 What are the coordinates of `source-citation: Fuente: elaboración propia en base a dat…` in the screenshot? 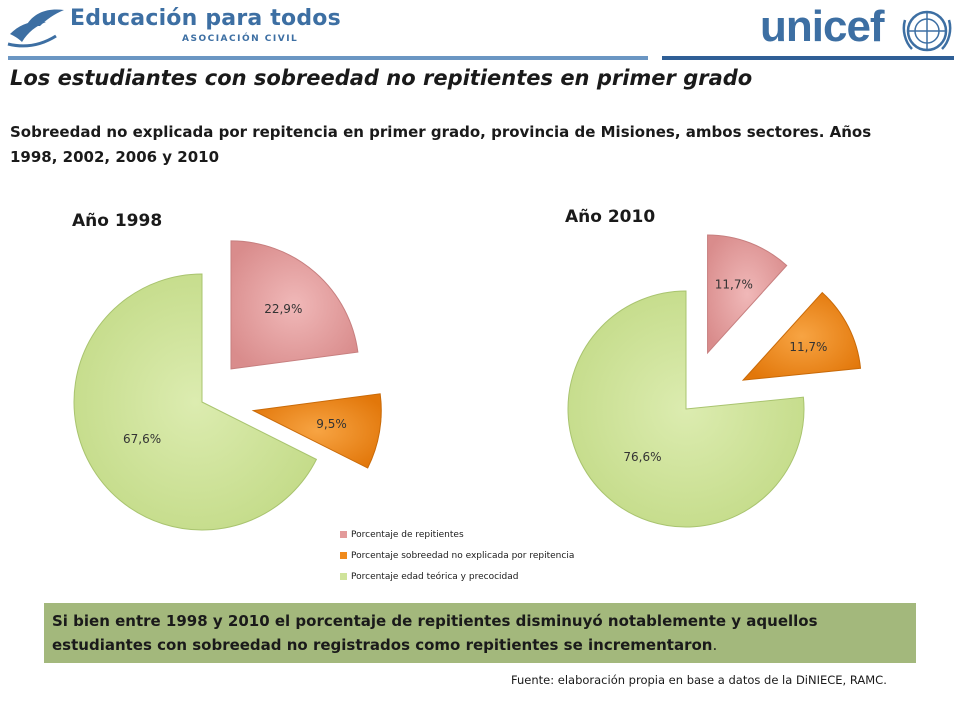 It's located at (699, 680).